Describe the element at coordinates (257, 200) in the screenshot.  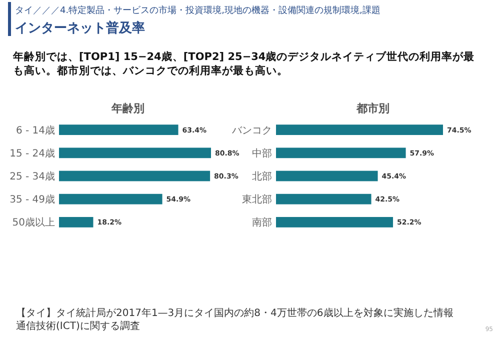
I see `y-tick-label: 東北部` at that location.